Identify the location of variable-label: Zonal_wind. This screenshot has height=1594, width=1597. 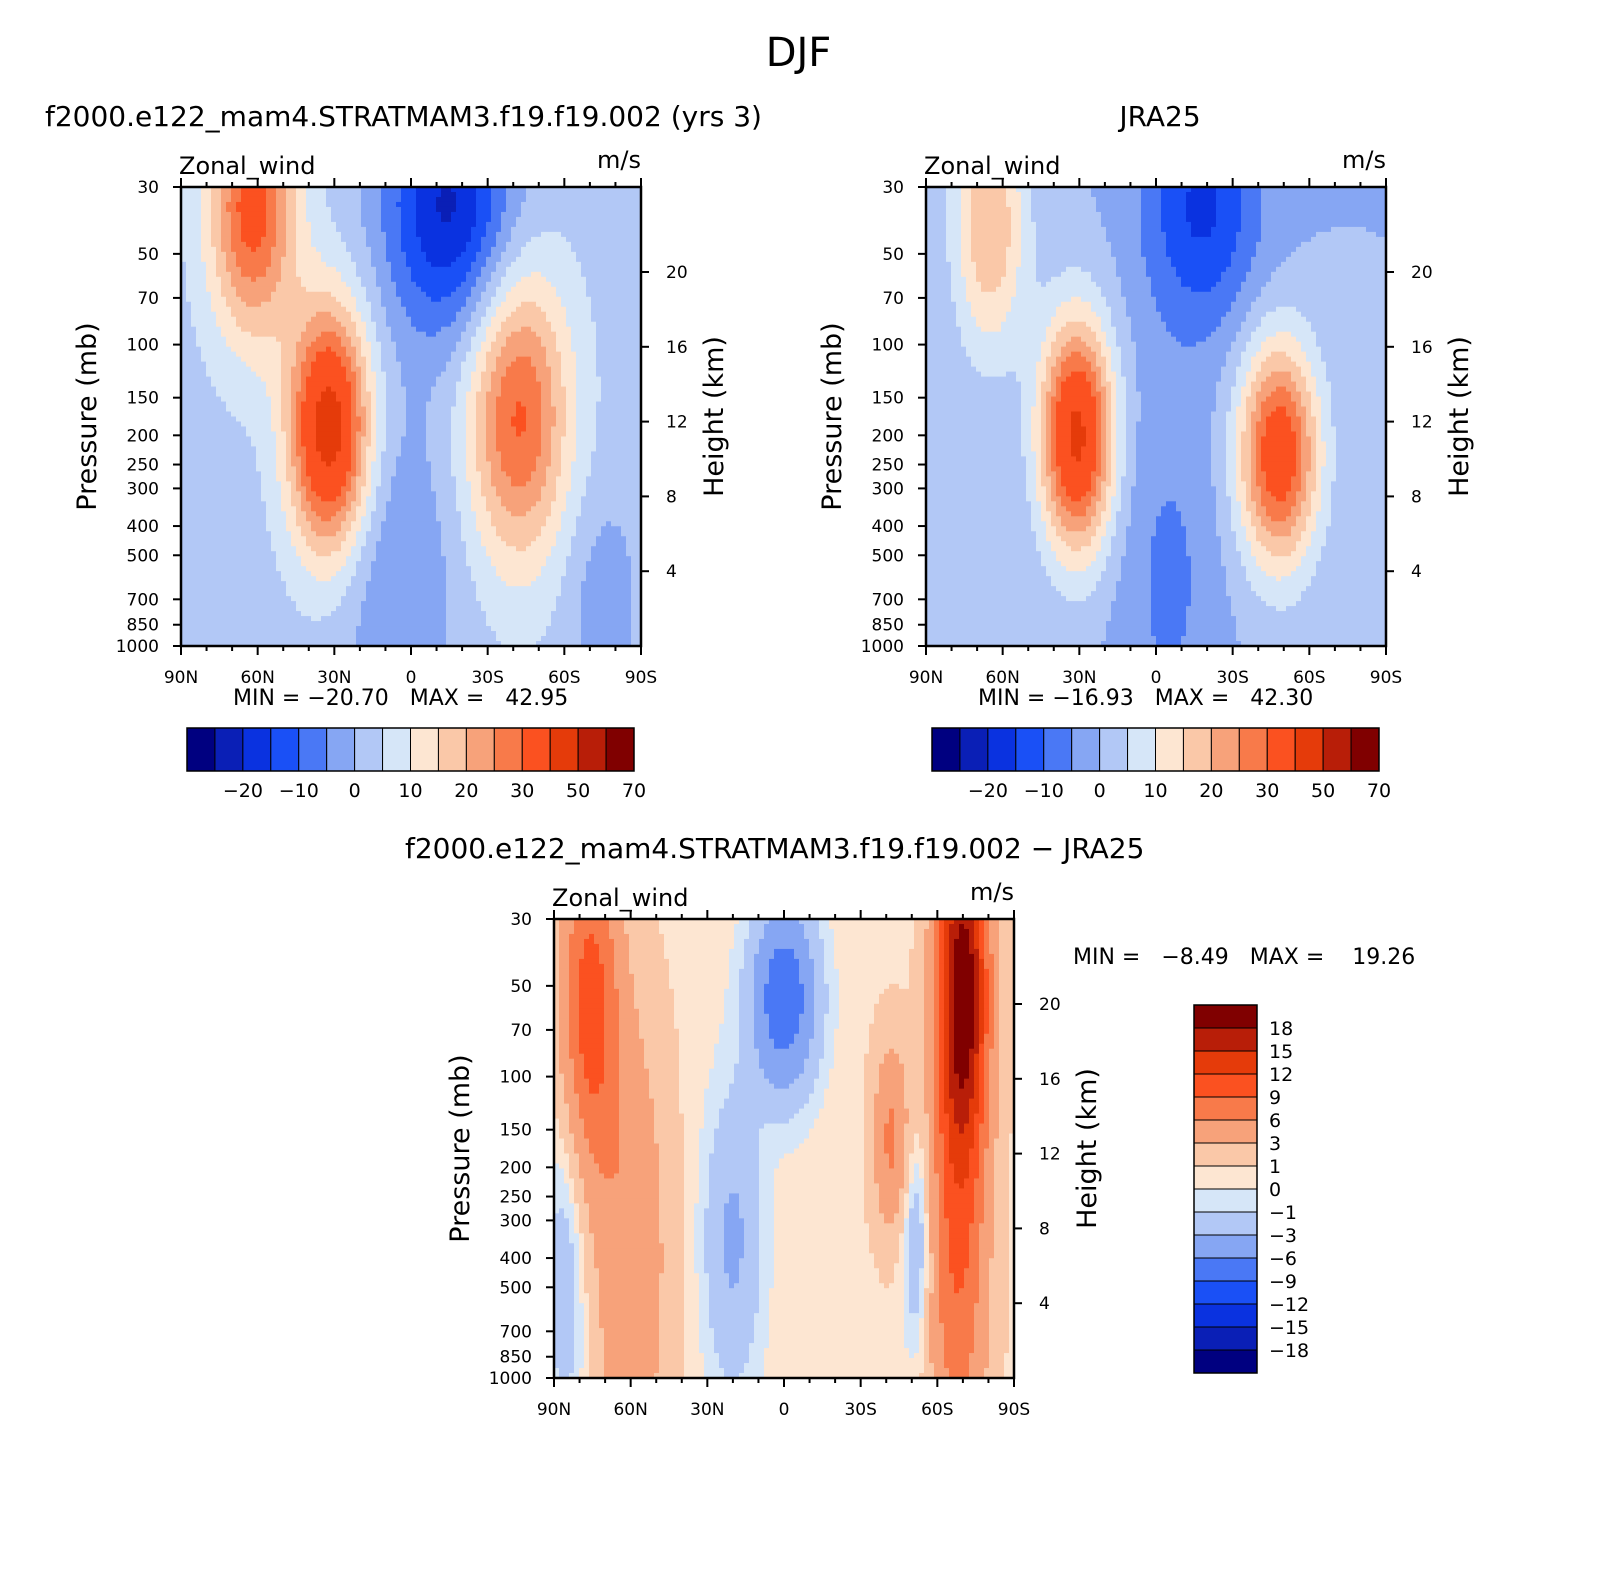
(992, 166).